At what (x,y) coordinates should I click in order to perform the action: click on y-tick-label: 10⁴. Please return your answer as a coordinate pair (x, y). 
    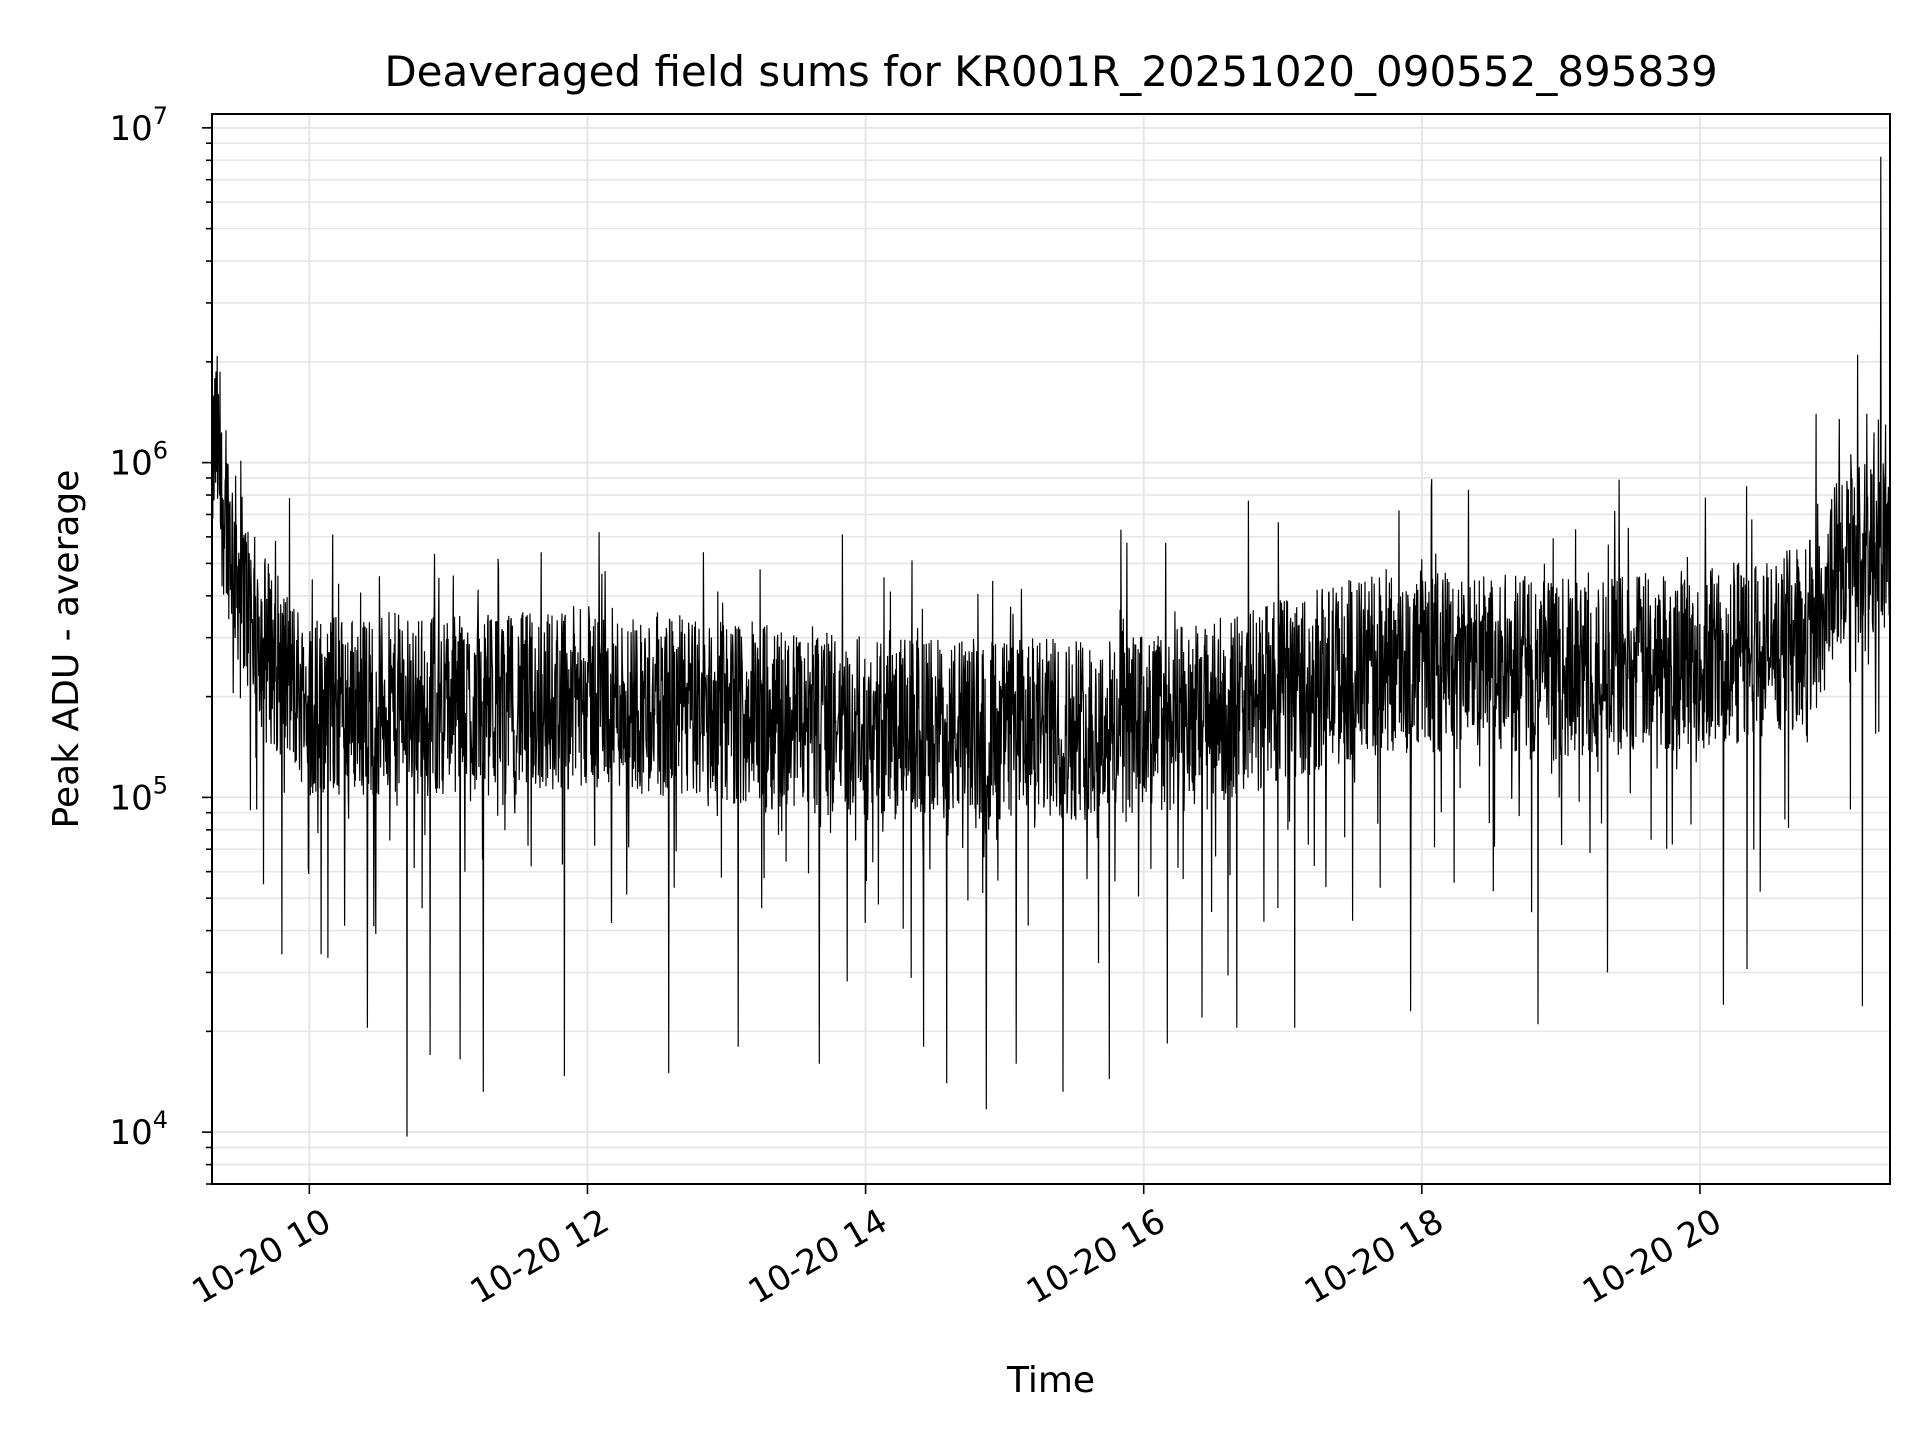
    Looking at the image, I should click on (138, 1129).